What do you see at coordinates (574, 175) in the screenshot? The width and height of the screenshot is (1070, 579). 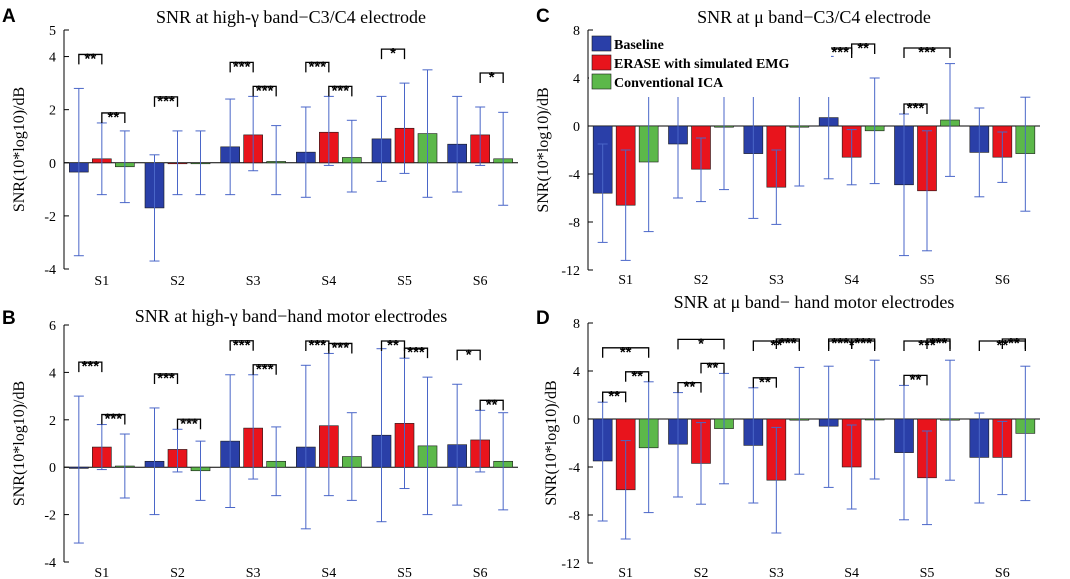 I see `y-tick-label: -4` at bounding box center [574, 175].